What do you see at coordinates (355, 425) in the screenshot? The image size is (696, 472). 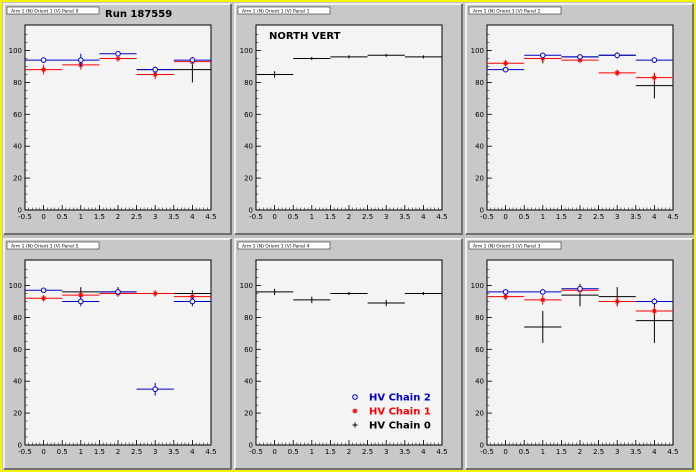 I see `legend-cross-icon` at bounding box center [355, 425].